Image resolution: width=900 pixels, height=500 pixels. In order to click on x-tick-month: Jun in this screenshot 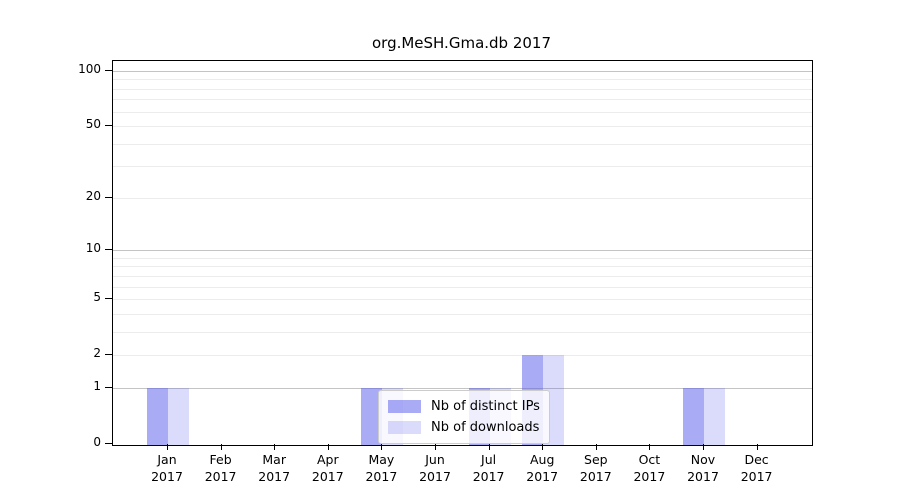, I will do `click(435, 459)`.